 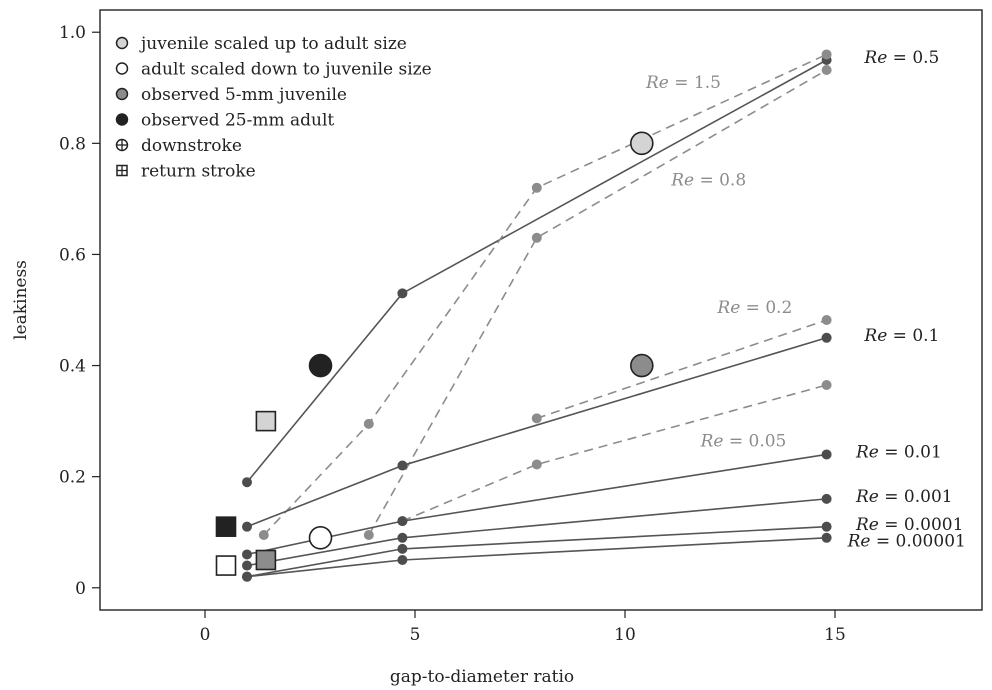 What do you see at coordinates (191, 146) in the screenshot?
I see `legend-label: downstroke` at bounding box center [191, 146].